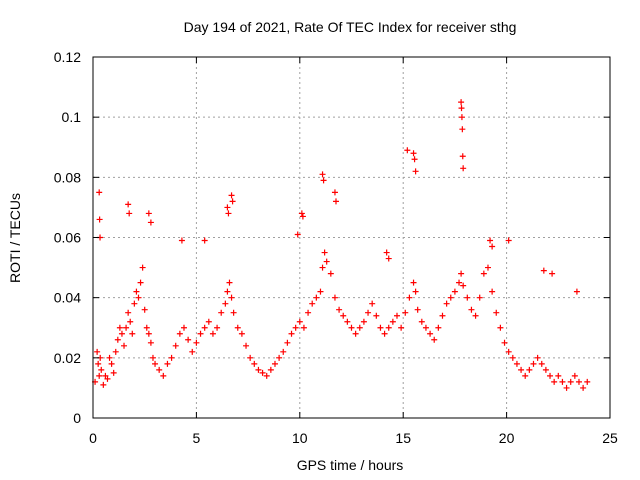 The height and width of the screenshot is (480, 640). Describe the element at coordinates (67, 57) in the screenshot. I see `y-tick-label: 0.12` at that location.